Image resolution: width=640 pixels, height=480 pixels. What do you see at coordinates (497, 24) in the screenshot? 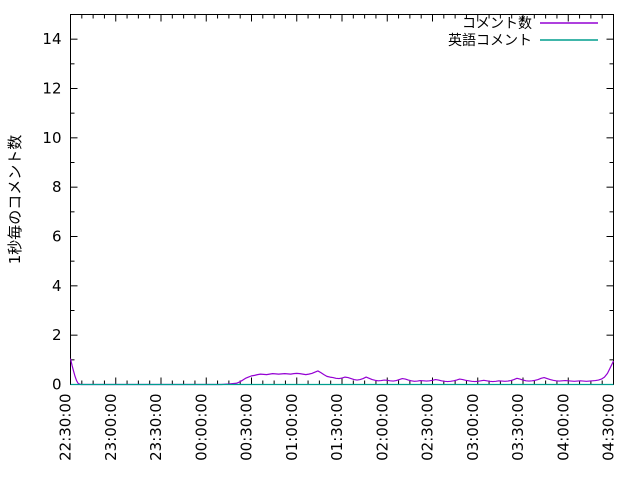
I see `legend-label: コメント数` at bounding box center [497, 24].